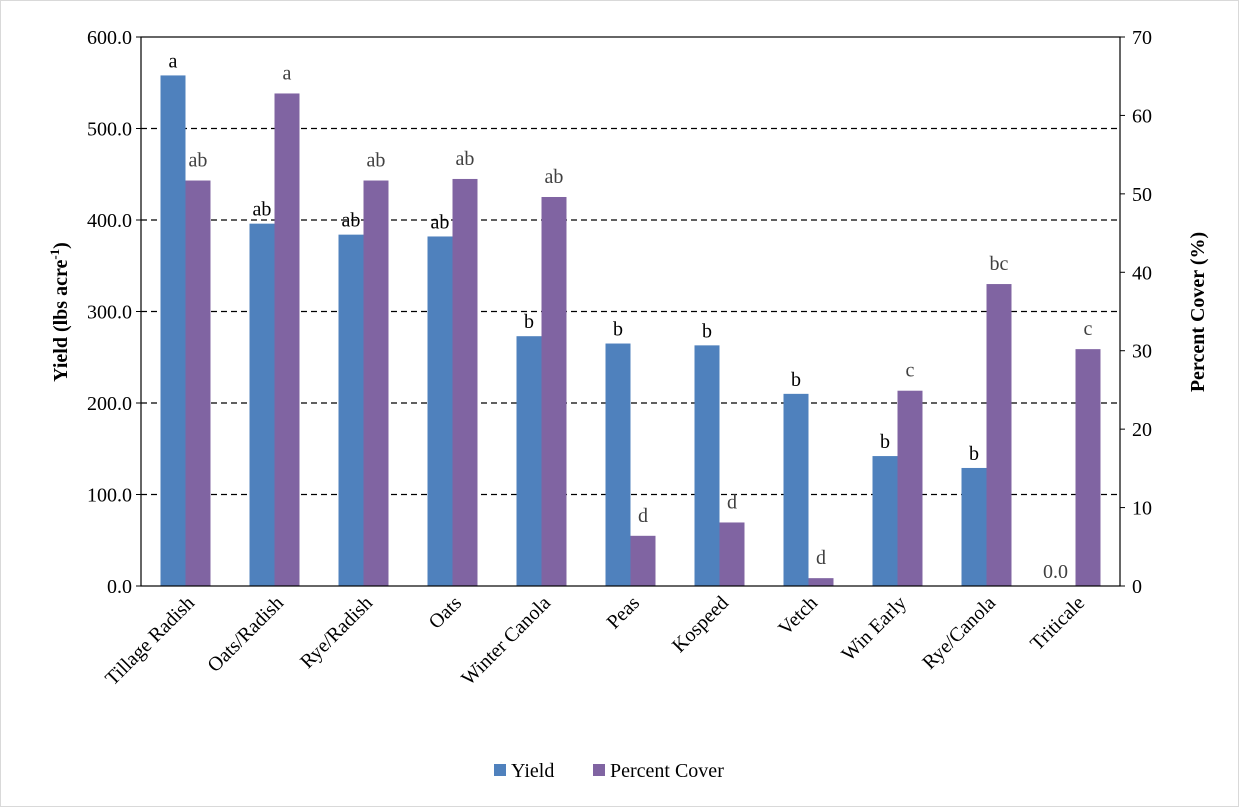  What do you see at coordinates (119, 587) in the screenshot?
I see `y-tick-label: 0.0` at bounding box center [119, 587].